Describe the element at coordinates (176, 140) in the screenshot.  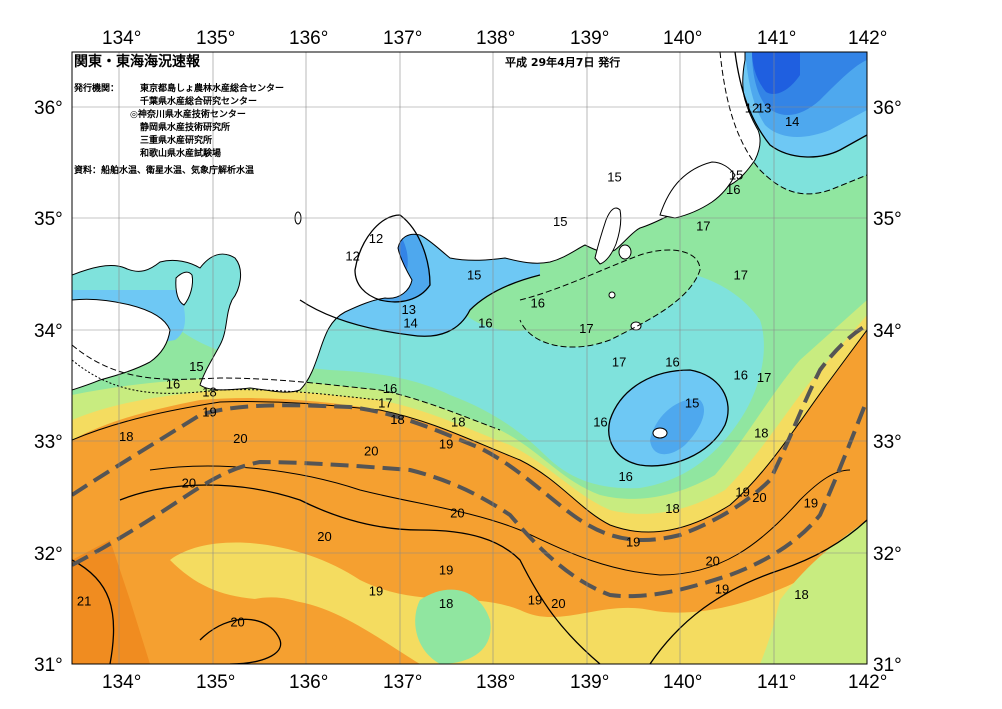
I see `issuer-org: 三重県水産研究所` at that location.